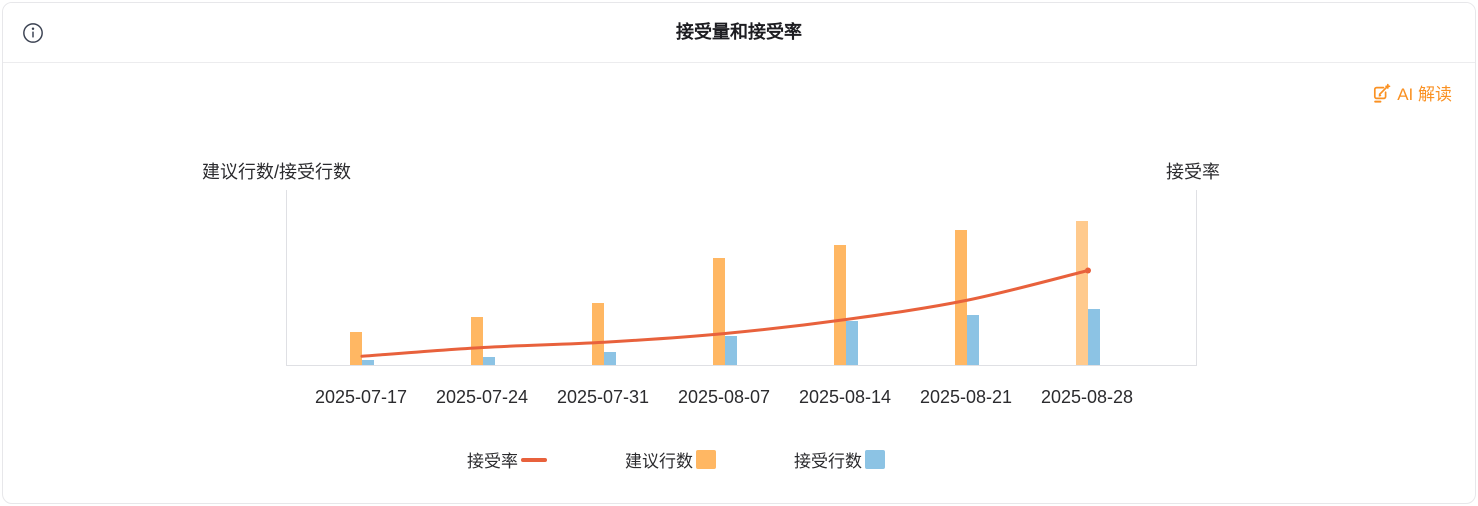 The height and width of the screenshot is (506, 1478). I want to click on legend-item: 接受率, so click(507, 459).